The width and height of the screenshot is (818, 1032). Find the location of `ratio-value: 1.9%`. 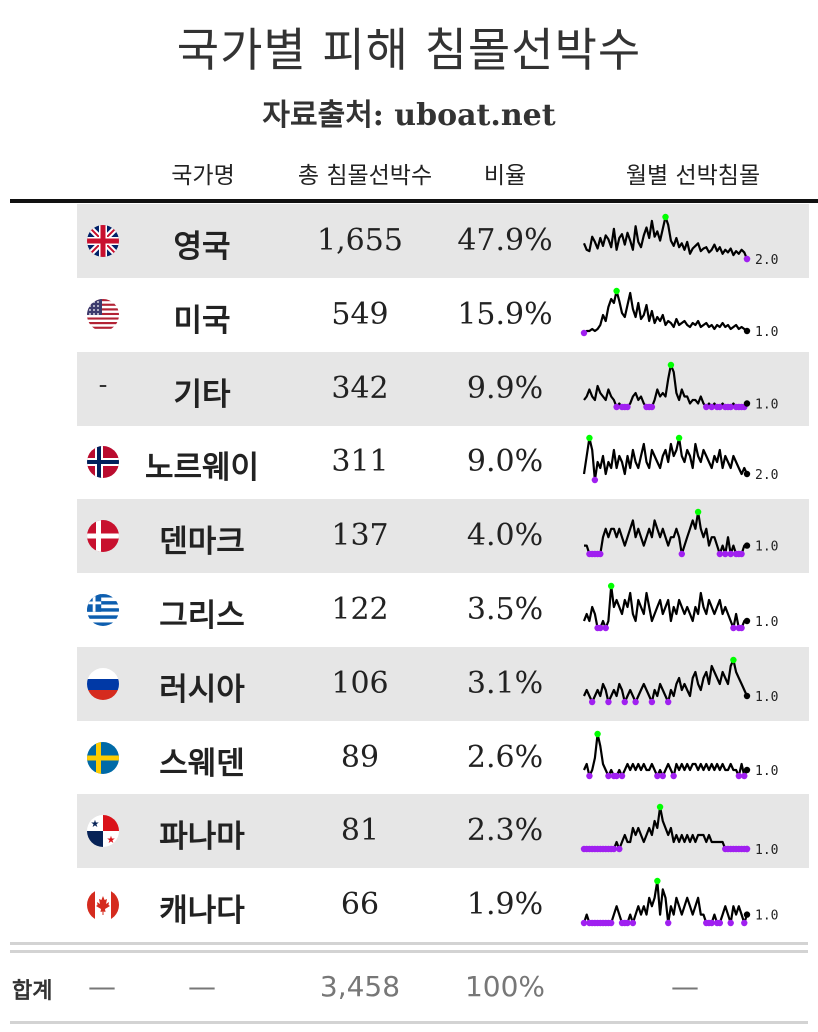

ratio-value: 1.9% is located at coordinates (505, 904).